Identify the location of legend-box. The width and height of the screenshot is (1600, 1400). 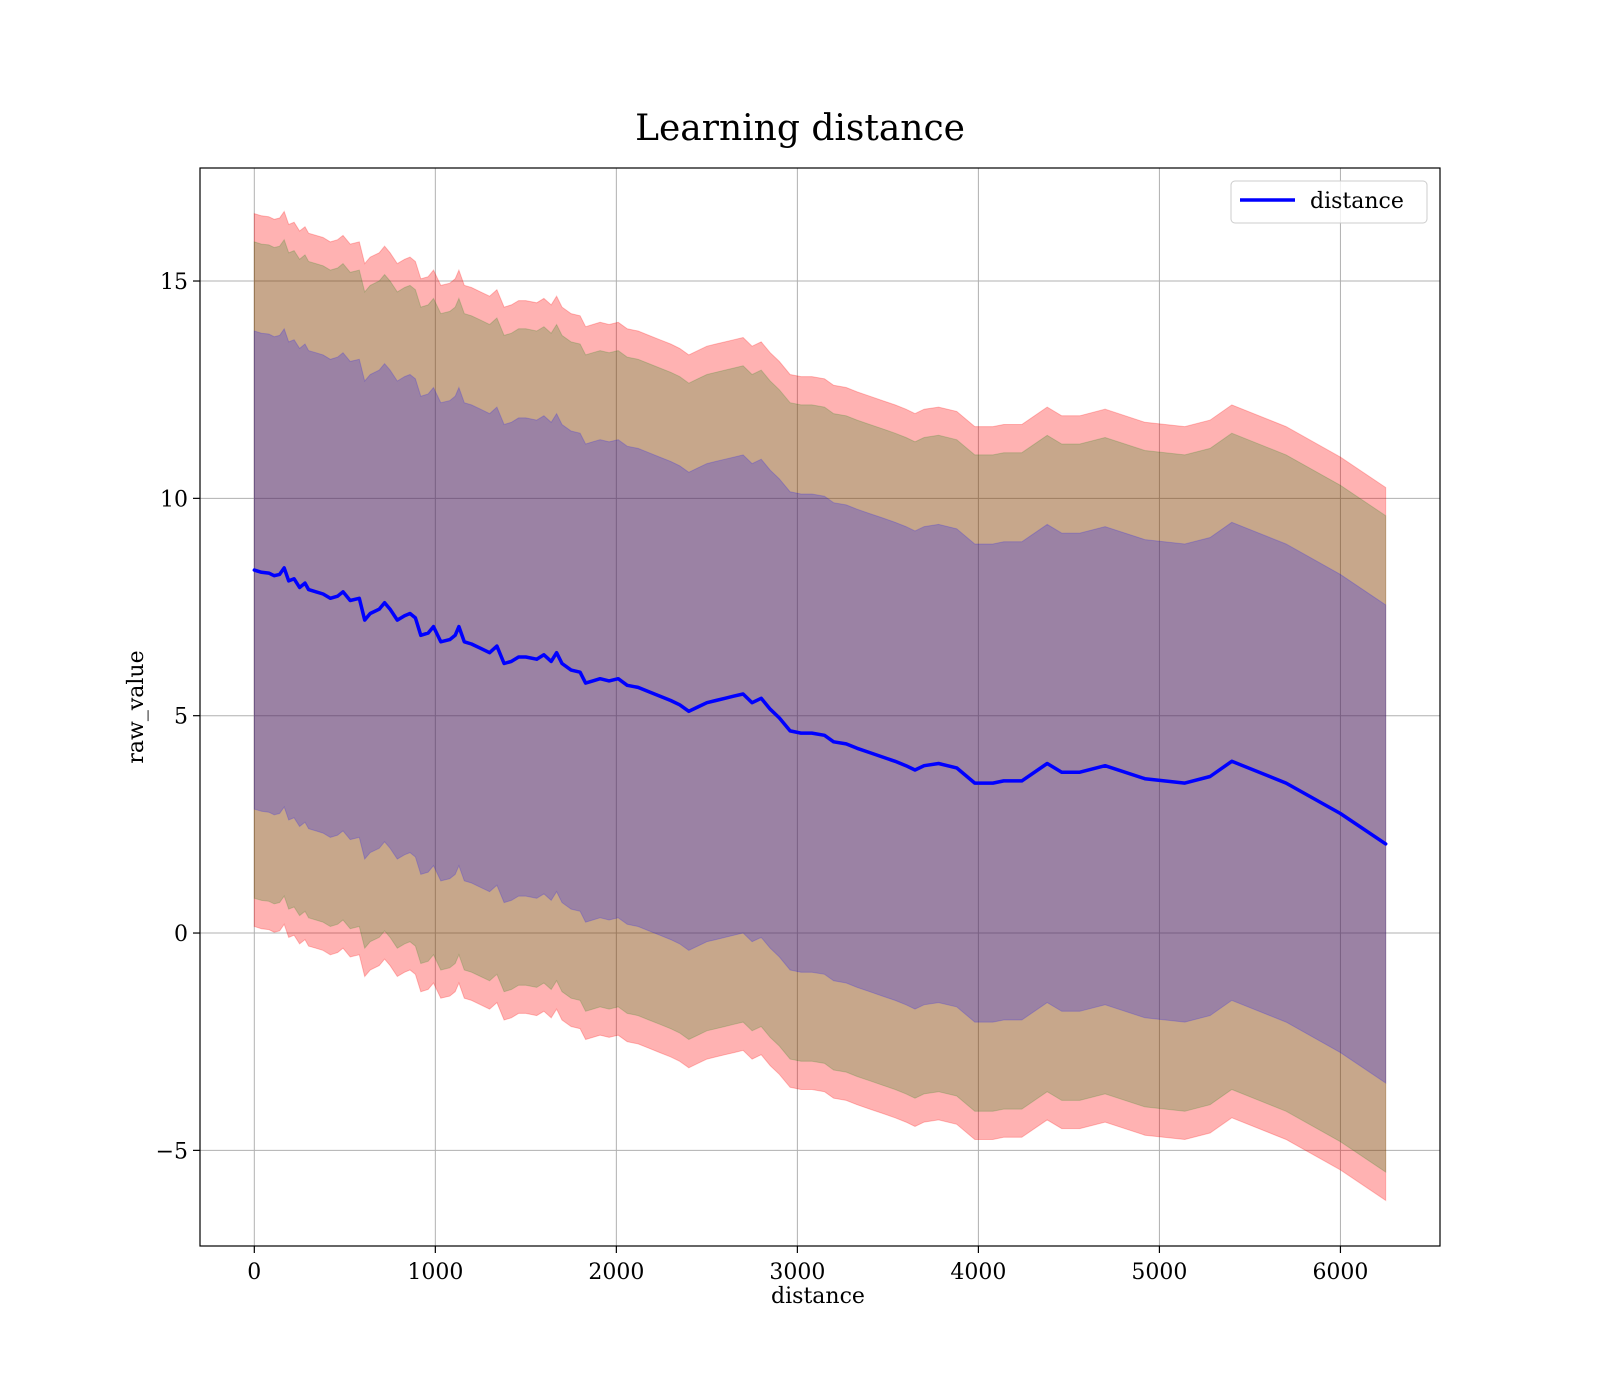
(1329, 202).